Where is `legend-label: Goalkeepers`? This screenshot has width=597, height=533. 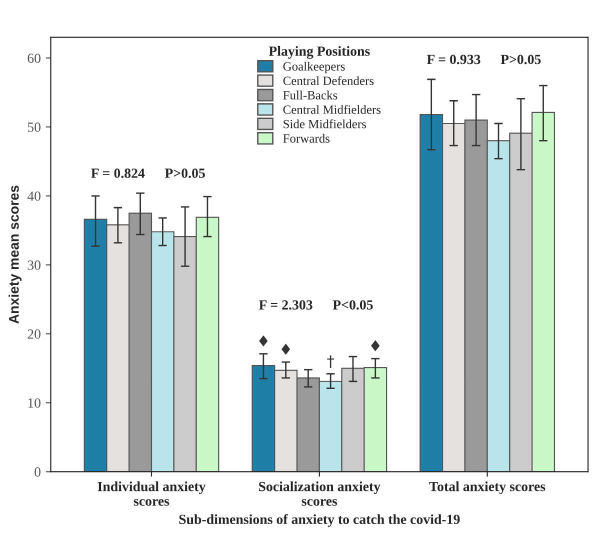
legend-label: Goalkeepers is located at coordinates (314, 68).